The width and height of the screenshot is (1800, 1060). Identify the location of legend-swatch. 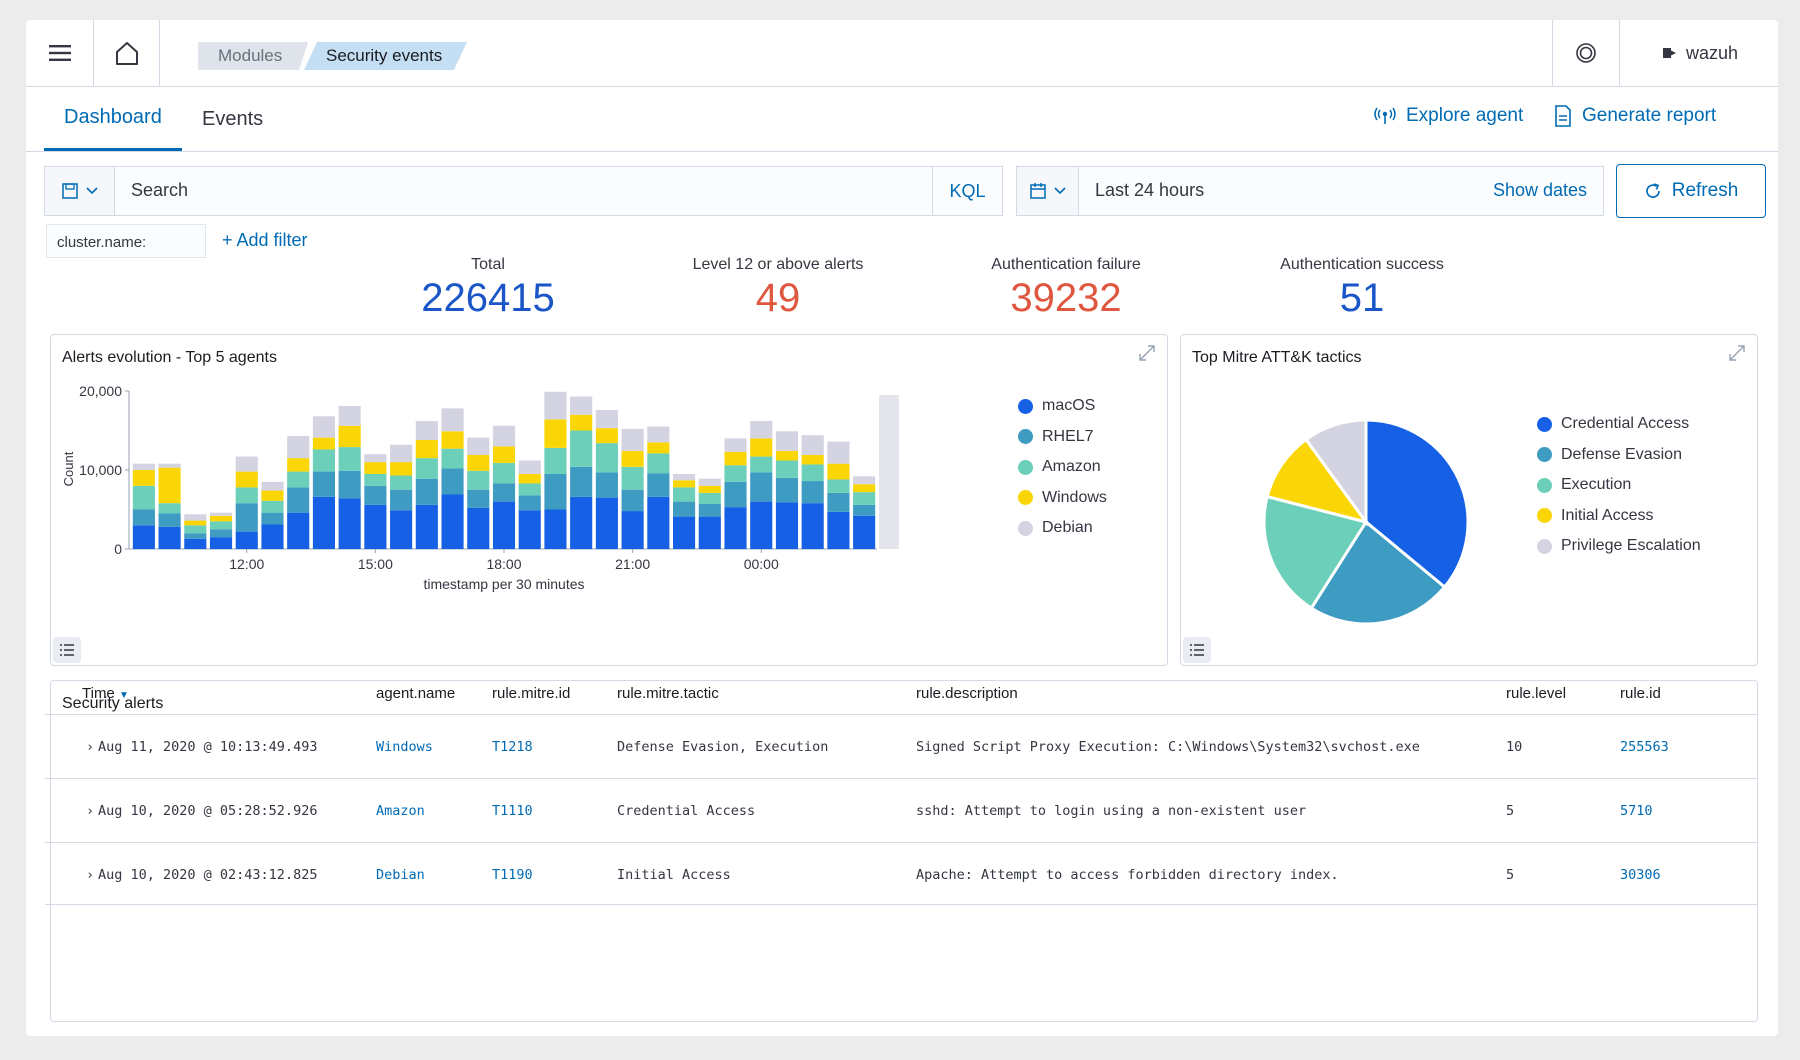
(1025, 528).